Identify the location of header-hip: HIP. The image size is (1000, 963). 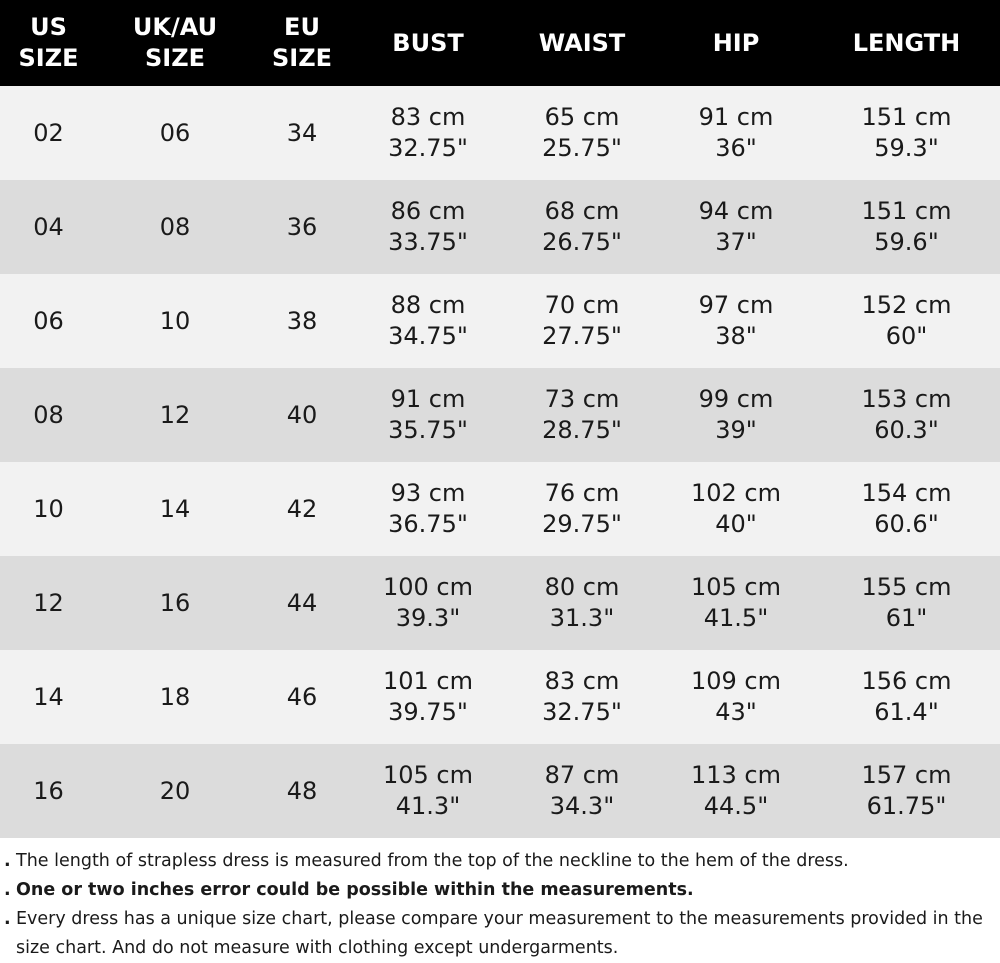
(736, 42).